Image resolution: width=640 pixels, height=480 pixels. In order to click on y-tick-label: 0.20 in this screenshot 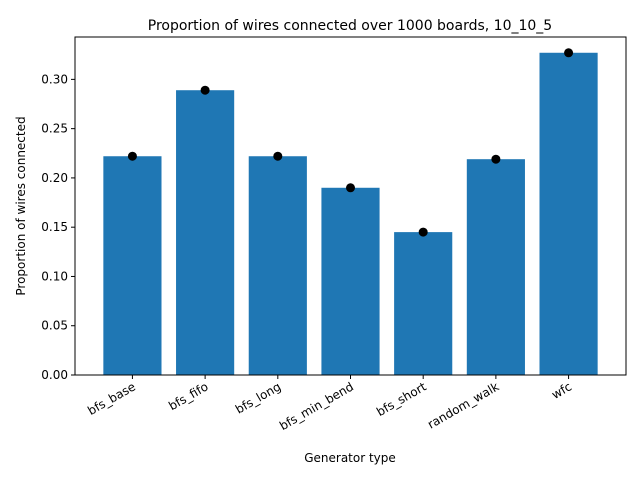, I will do `click(54, 178)`.